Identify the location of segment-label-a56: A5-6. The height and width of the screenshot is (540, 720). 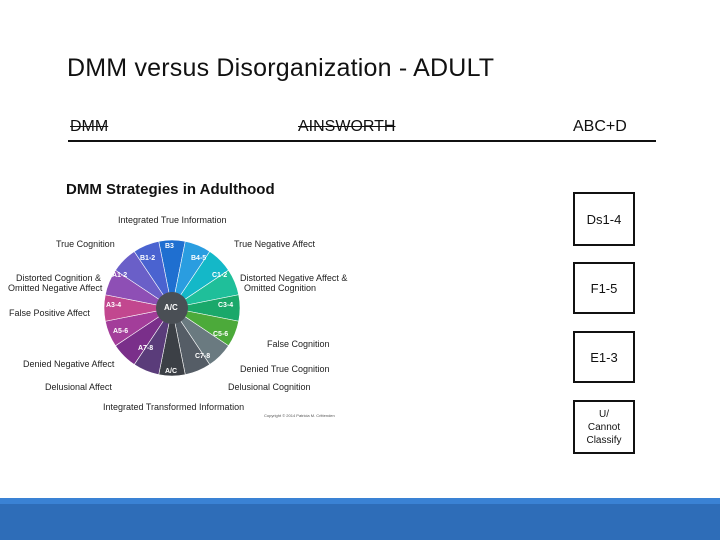
(121, 331).